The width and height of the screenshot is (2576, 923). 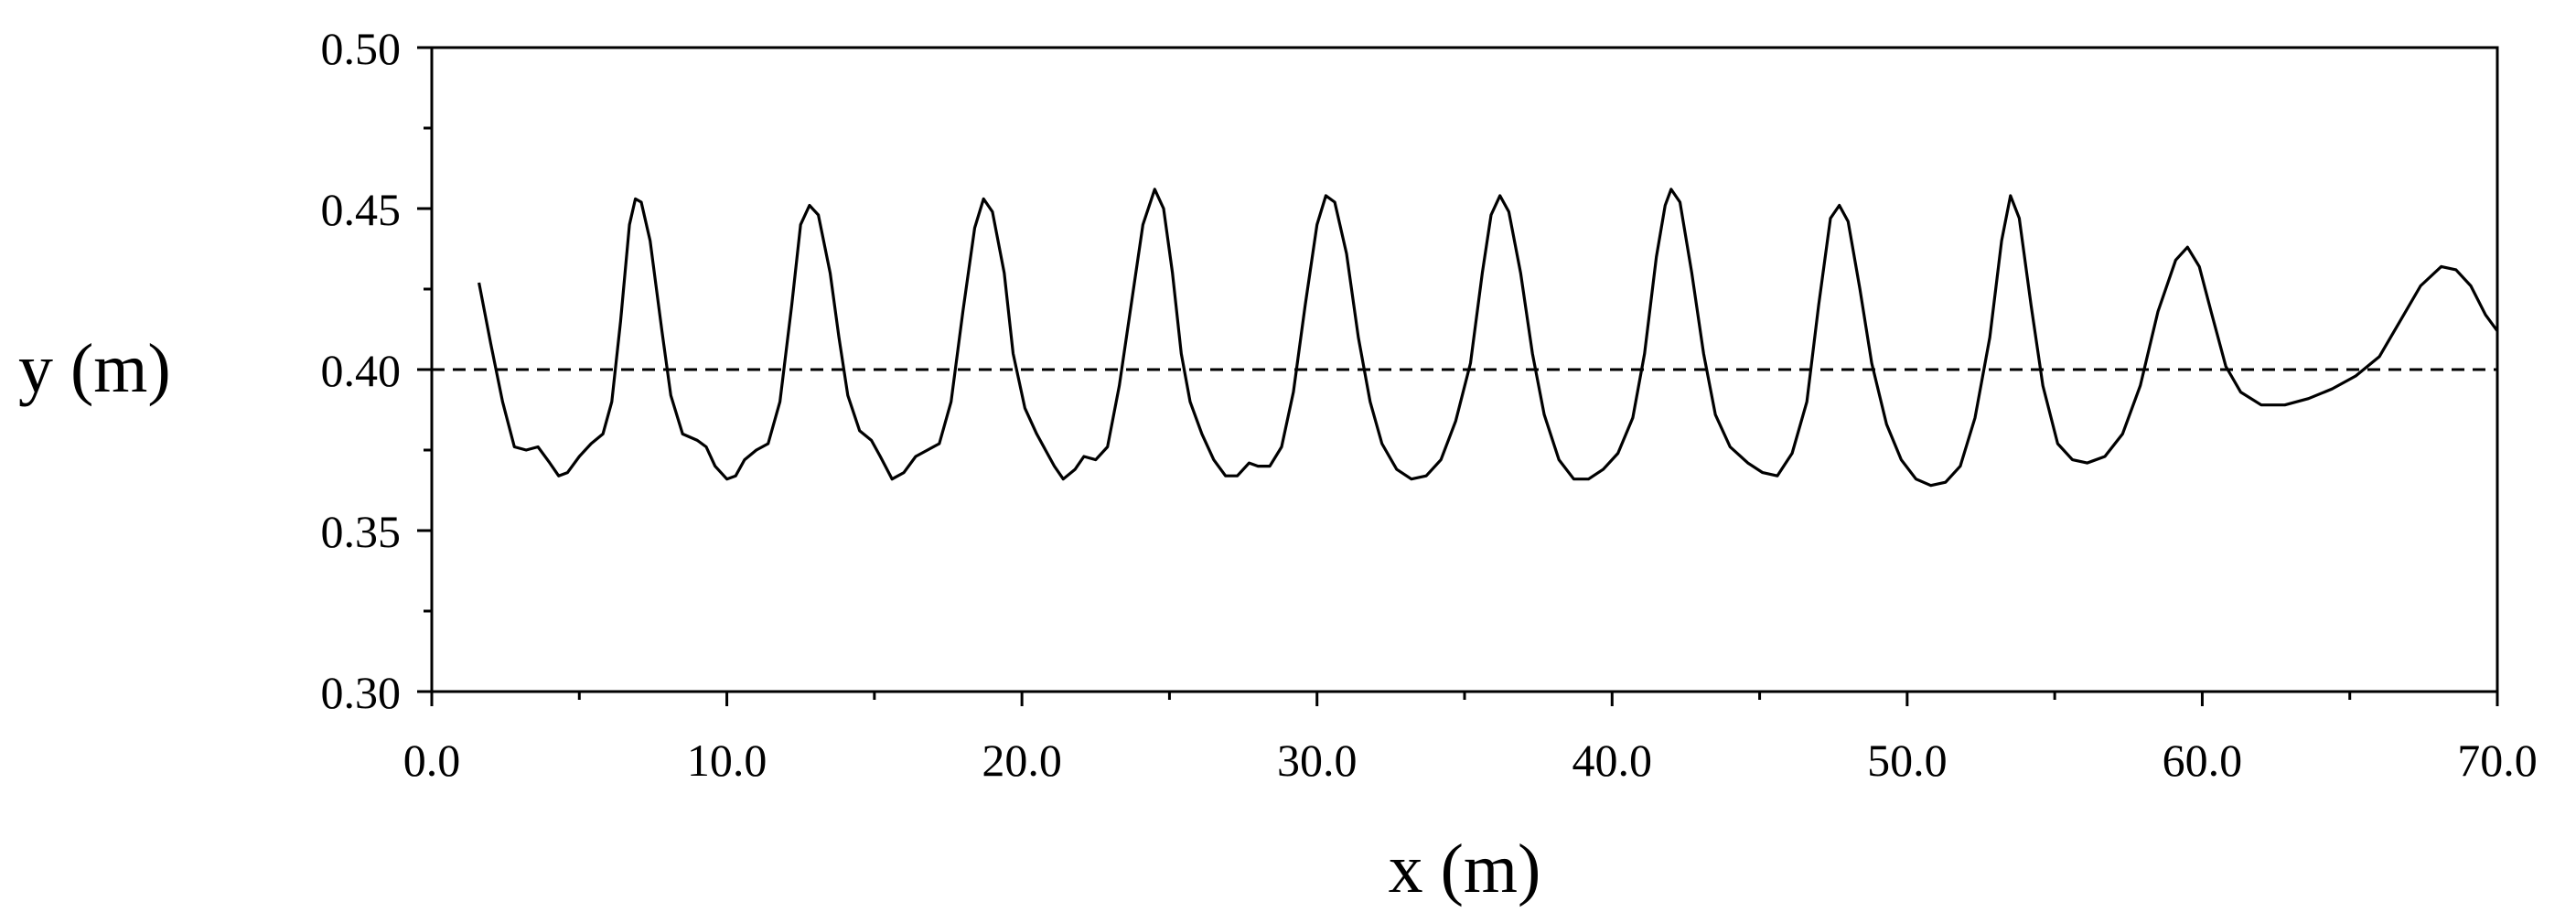 What do you see at coordinates (361, 692) in the screenshot?
I see `y-tick-label: 0.30` at bounding box center [361, 692].